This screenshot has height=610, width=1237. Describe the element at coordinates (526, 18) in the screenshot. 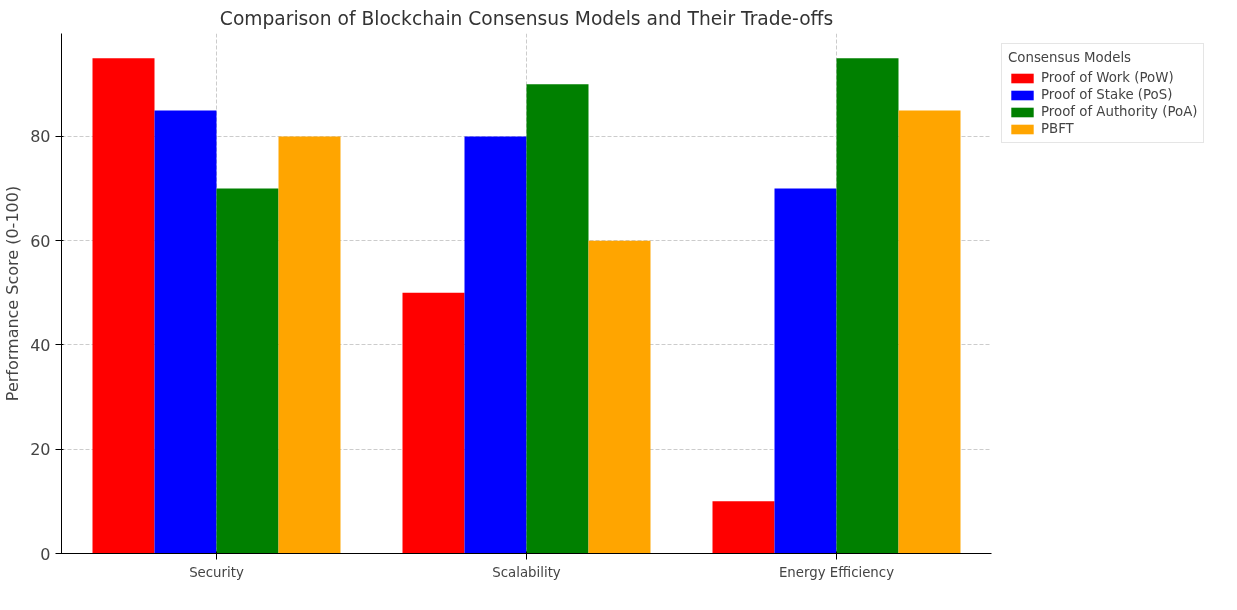

I see `chart-title: Comparison of Blockchain Consensus Models and Their Trade-offs` at that location.